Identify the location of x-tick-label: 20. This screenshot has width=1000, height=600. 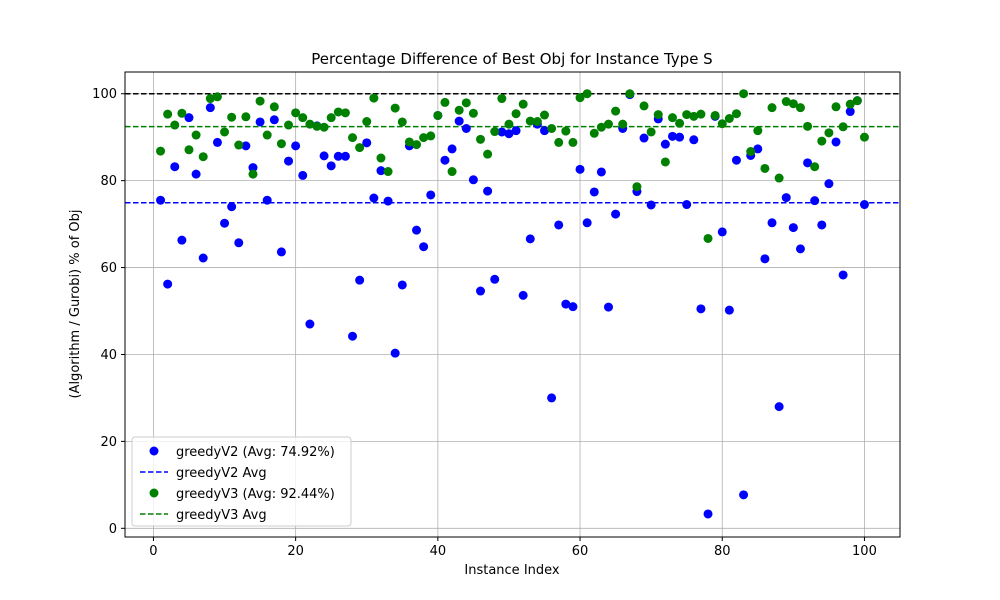
(295, 551).